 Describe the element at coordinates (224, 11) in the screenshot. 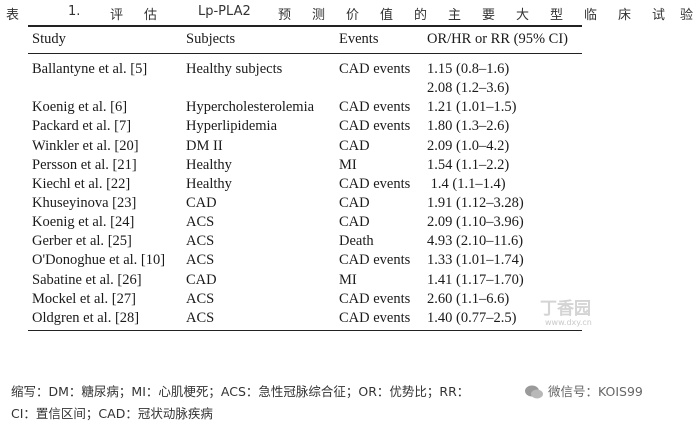

I see `caption-term: Lp-PLA2` at that location.